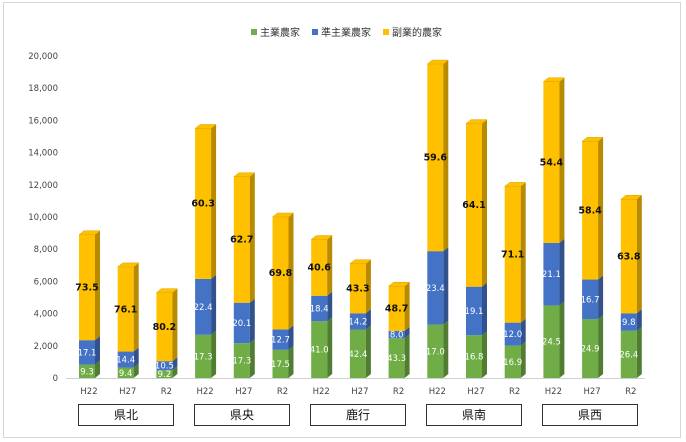 This screenshot has height=442, width=686. Describe the element at coordinates (474, 312) in the screenshot. I see `data-label: 19.1` at that location.